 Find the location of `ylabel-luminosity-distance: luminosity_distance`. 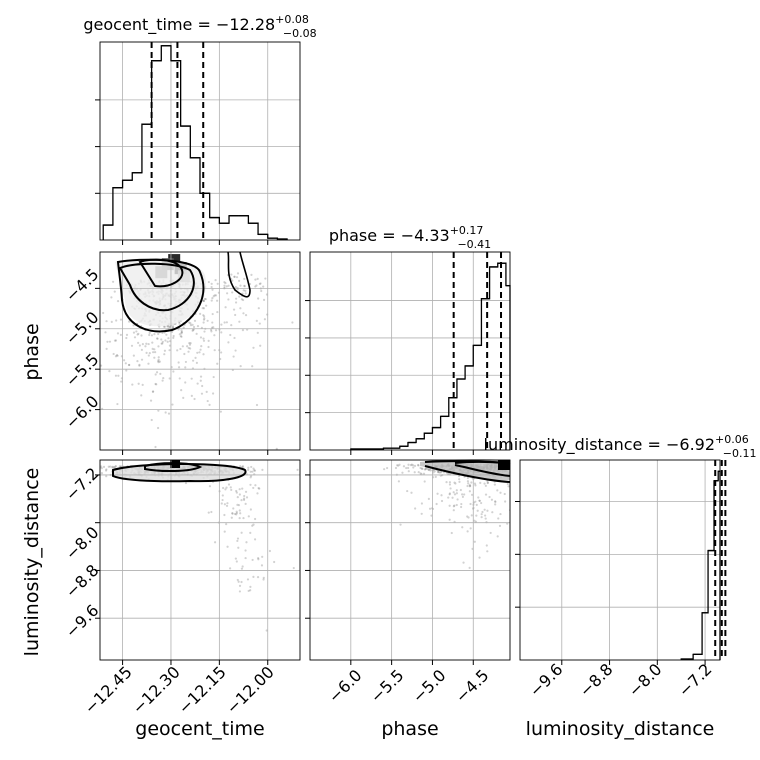

ylabel-luminosity-distance: luminosity_distance is located at coordinates (32, 562).